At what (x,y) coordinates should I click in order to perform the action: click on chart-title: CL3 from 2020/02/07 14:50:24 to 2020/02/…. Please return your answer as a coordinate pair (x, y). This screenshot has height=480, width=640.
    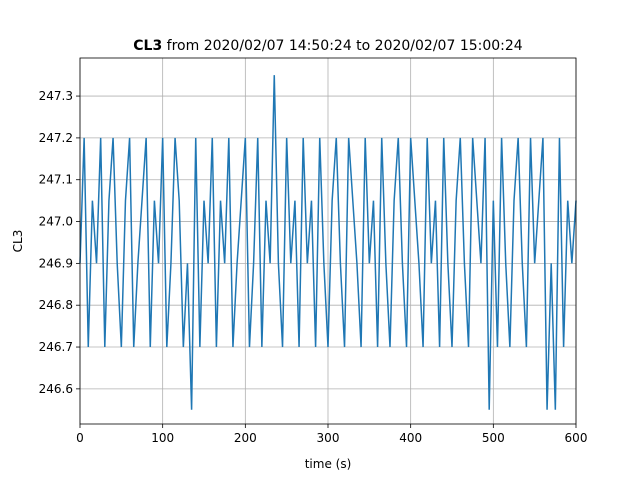
    Looking at the image, I should click on (328, 46).